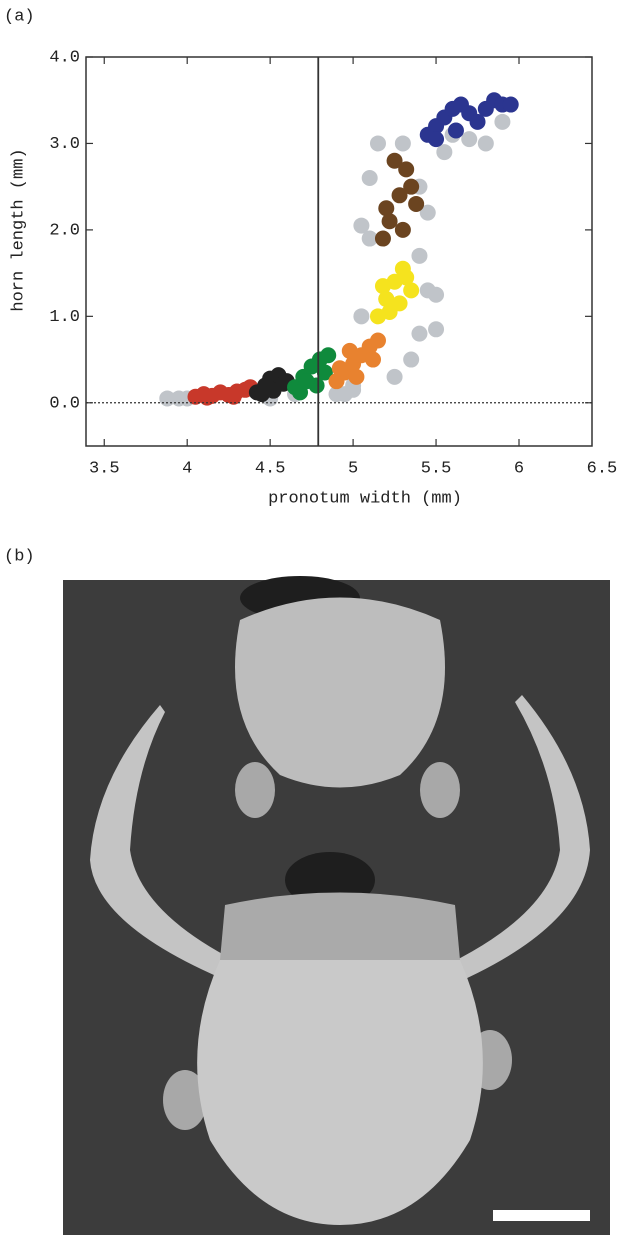 The width and height of the screenshot is (621, 1245). I want to click on panel-label: (a), so click(19, 16).